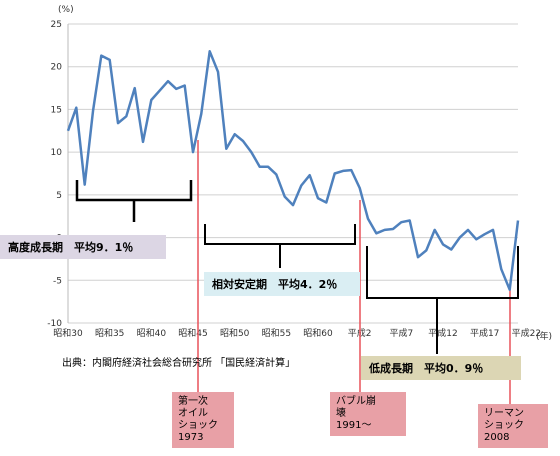 The image size is (560, 456). What do you see at coordinates (282, 284) in the screenshot?
I see `stable-growth-label: 相対安定期 平均4．2％` at bounding box center [282, 284].